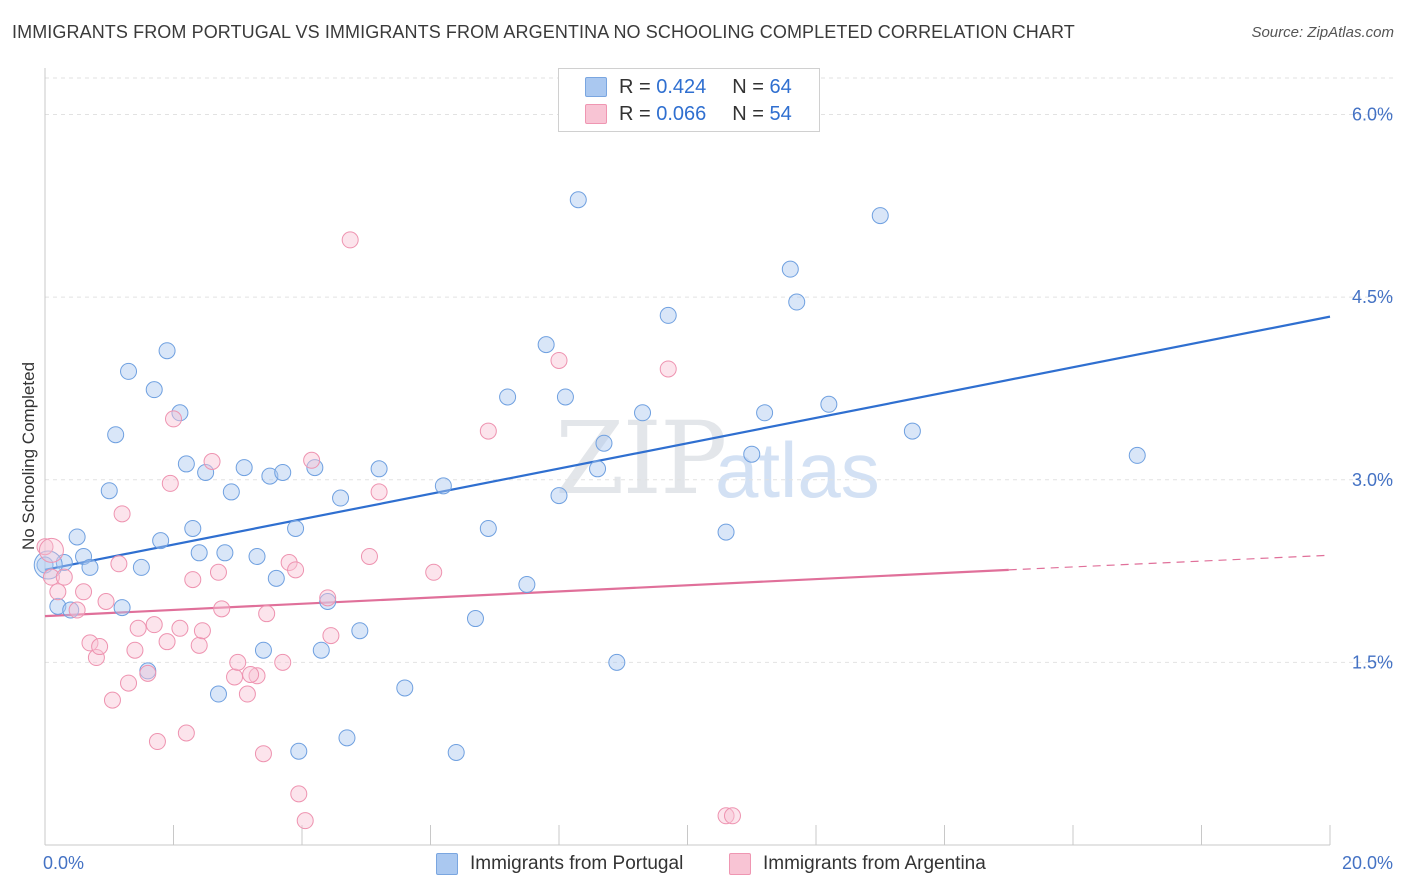 This screenshot has height=892, width=1406. Describe the element at coordinates (596, 87) in the screenshot. I see `legend-swatch-portugal` at that location.